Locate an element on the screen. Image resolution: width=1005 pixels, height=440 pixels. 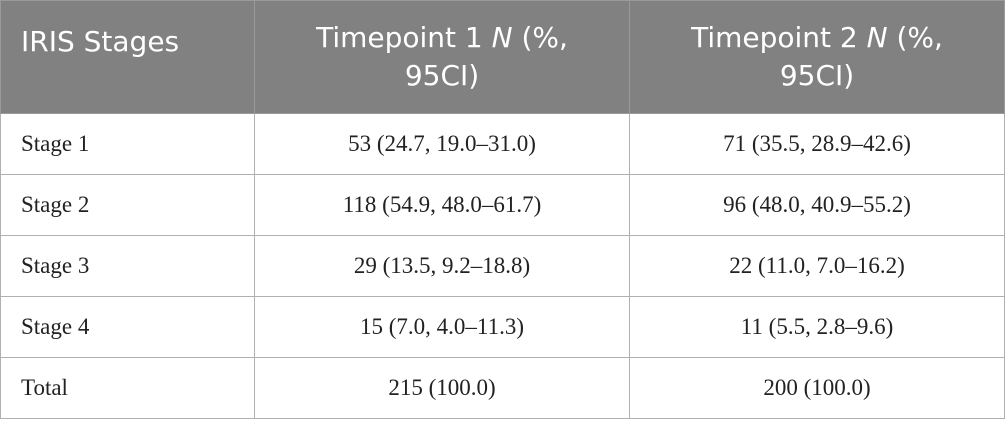
data-cell: 118 (54.9, 48.0–61.7) is located at coordinates (442, 205).